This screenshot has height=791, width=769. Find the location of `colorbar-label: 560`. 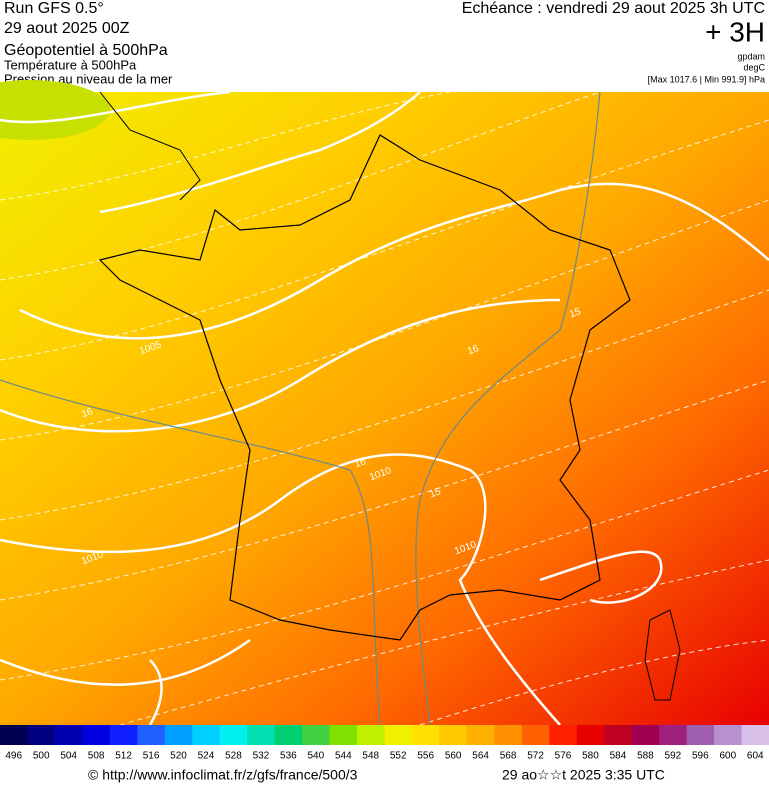

colorbar-label: 560 is located at coordinates (453, 756).